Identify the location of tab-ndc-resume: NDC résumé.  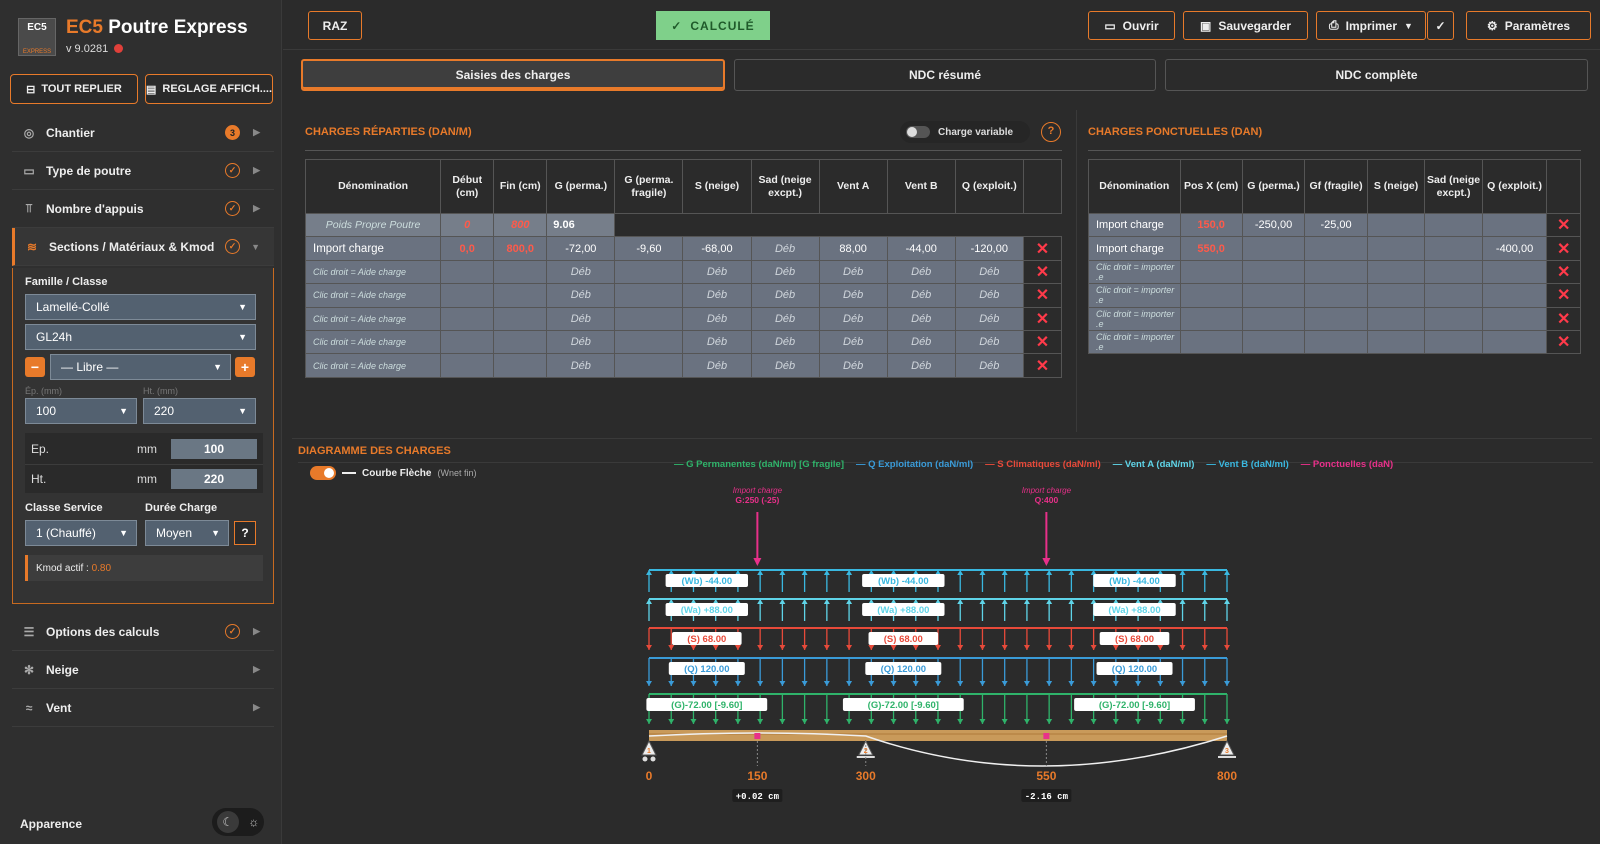
(945, 75).